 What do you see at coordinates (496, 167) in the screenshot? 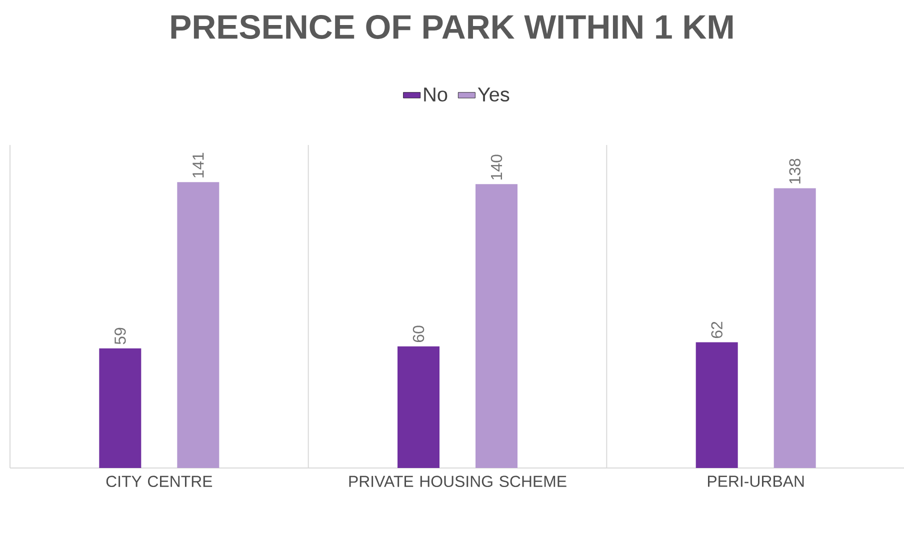
I see `data-label: 140` at bounding box center [496, 167].